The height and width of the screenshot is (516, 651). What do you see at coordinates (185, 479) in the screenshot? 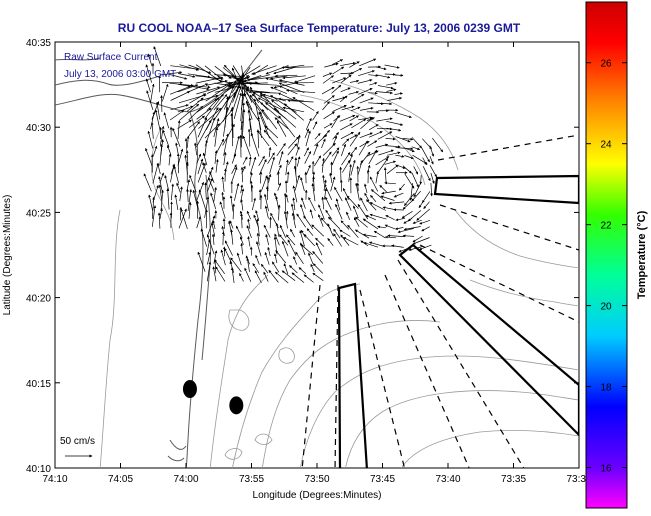
I see `x-tick-label: 74:00` at bounding box center [185, 479].